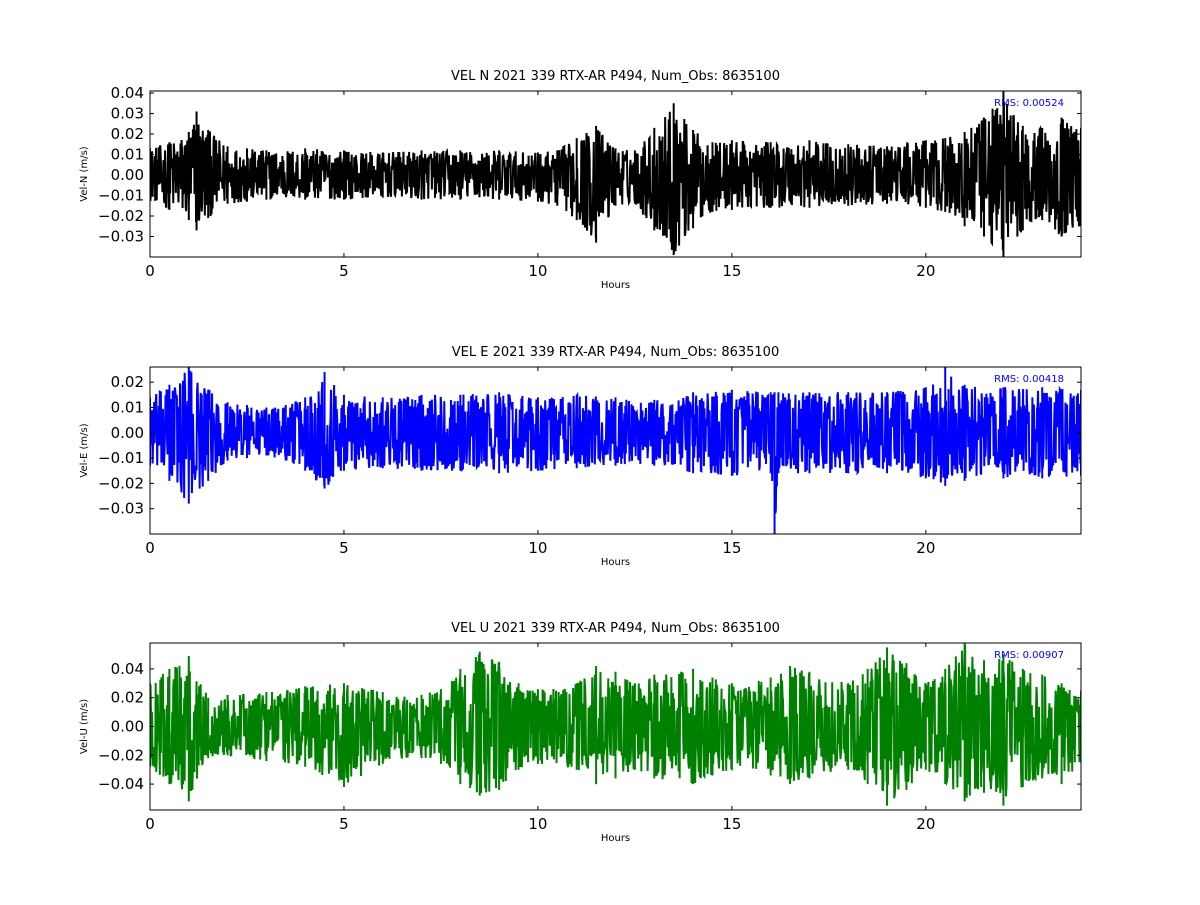 The height and width of the screenshot is (905, 1200). I want to click on rms-annotation: RMS: 0.00524, so click(1029, 103).